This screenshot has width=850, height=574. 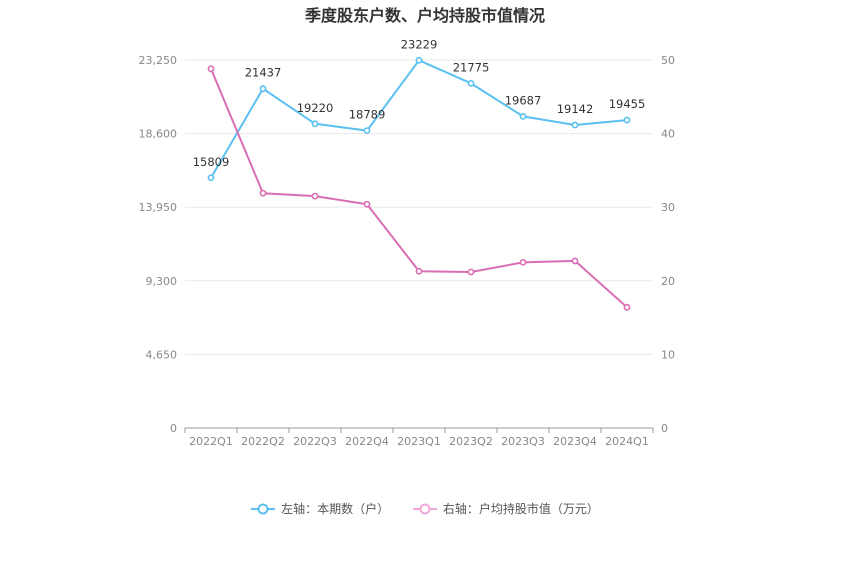 I want to click on x-axis-tick-label: 2022Q2, so click(x=263, y=441).